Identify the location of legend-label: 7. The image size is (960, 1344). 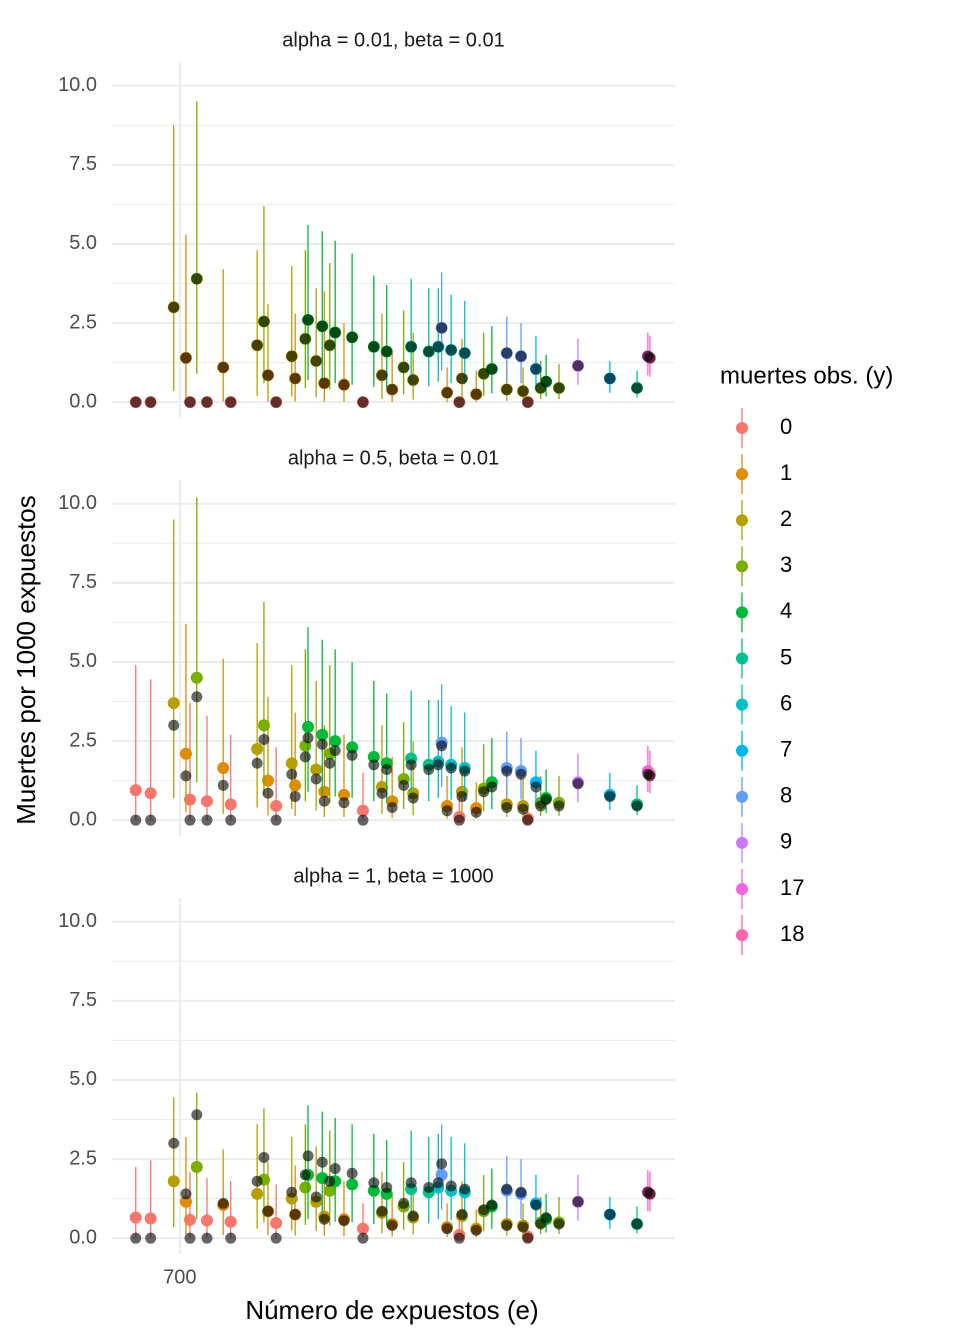
(786, 749).